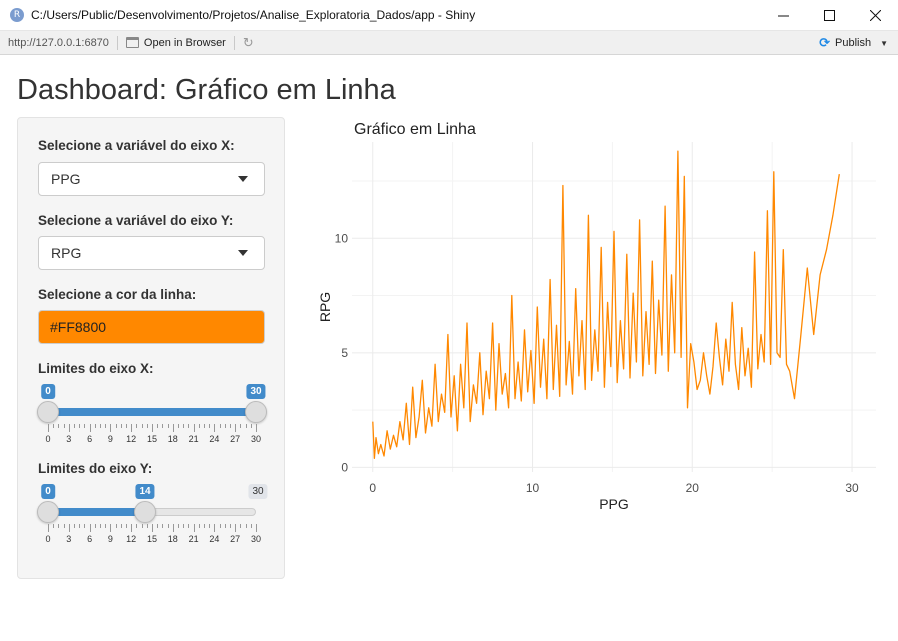  Describe the element at coordinates (58, 42) in the screenshot. I see `url-text: http://127.0.0.1:6870` at that location.